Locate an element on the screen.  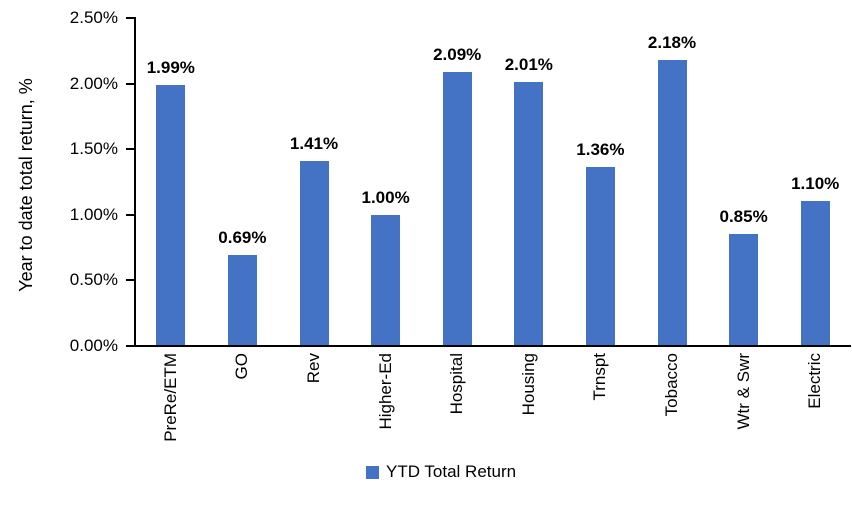
legend: YTD Total Return is located at coordinates (441, 472).